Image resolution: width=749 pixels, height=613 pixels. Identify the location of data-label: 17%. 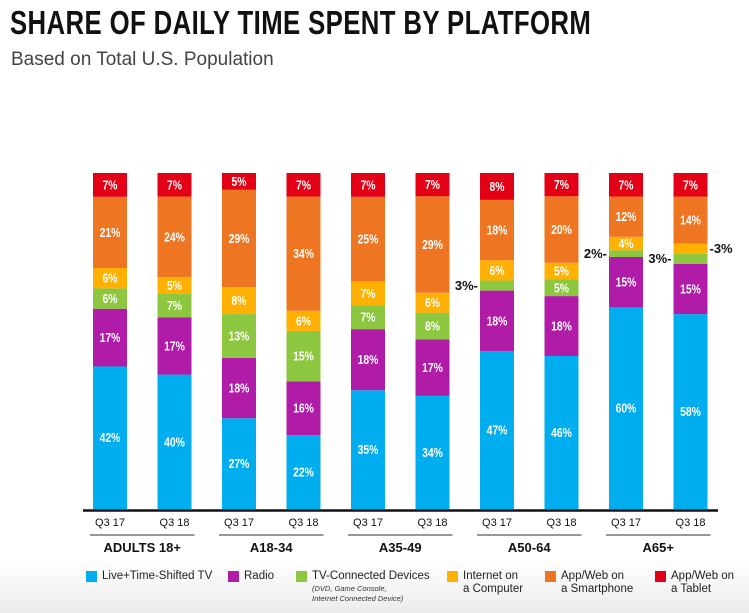
(432, 368).